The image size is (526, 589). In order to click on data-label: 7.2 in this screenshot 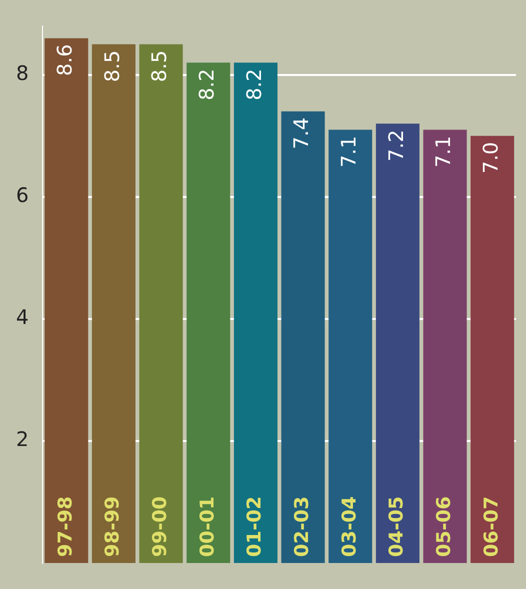, I will do `click(396, 146)`.